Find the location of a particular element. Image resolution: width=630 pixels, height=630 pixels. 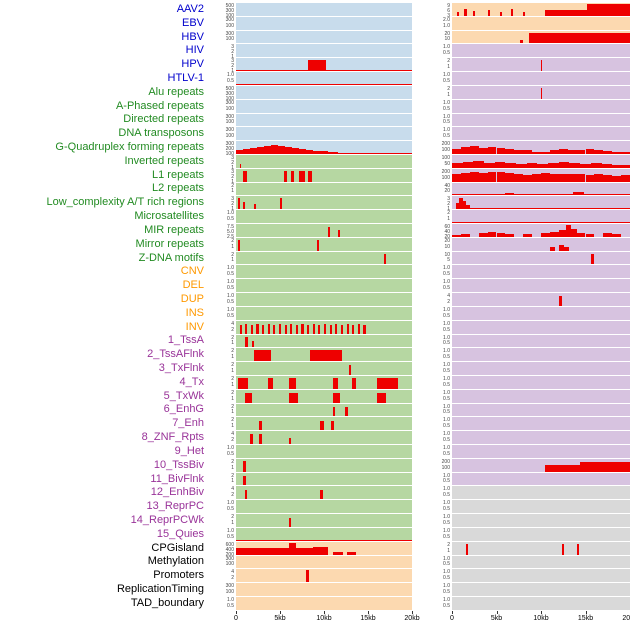

row-label: Directed repeats is located at coordinates (163, 119).